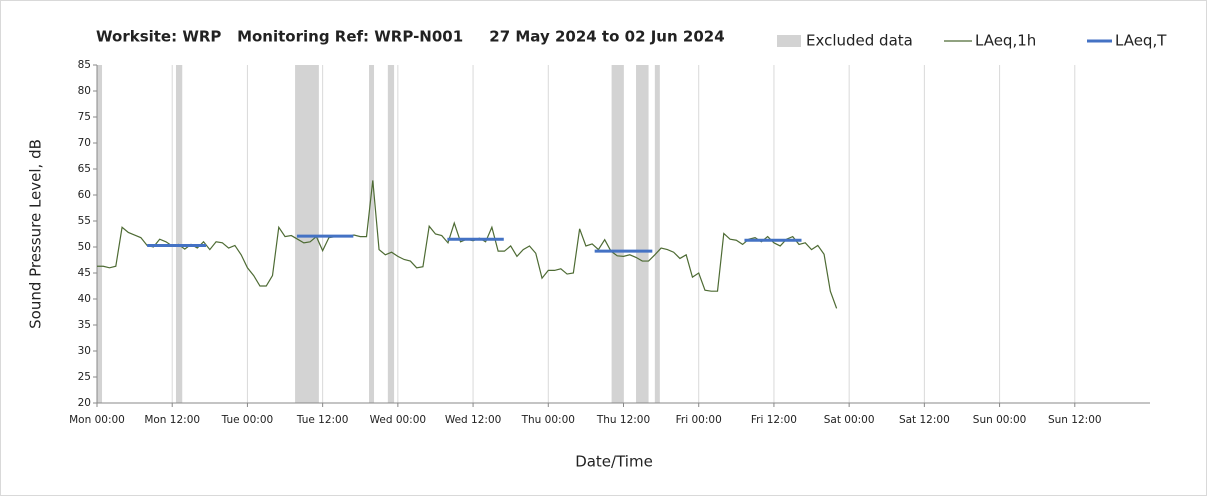 This screenshot has height=497, width=1208. Describe the element at coordinates (247, 420) in the screenshot. I see `x-tick-label: Tue 00:00` at that location.